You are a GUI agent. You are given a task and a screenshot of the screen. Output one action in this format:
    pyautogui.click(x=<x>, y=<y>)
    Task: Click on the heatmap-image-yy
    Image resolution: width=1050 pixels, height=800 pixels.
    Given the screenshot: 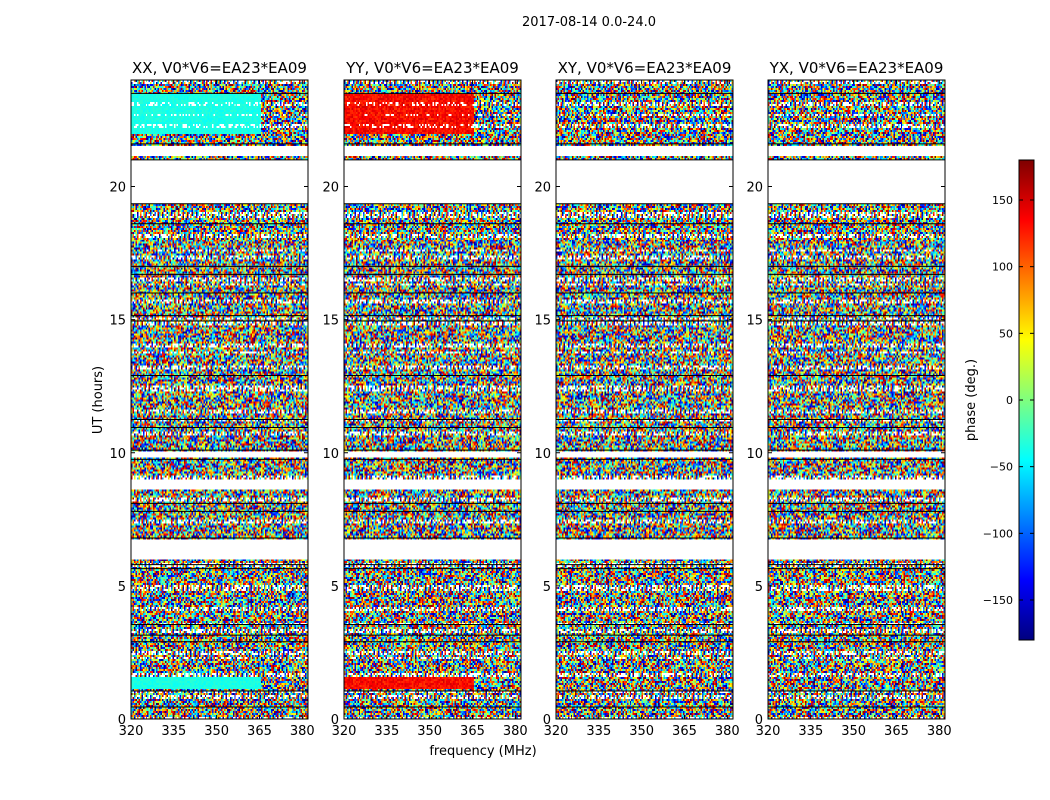 What is the action you would take?
    pyautogui.click(x=432, y=399)
    